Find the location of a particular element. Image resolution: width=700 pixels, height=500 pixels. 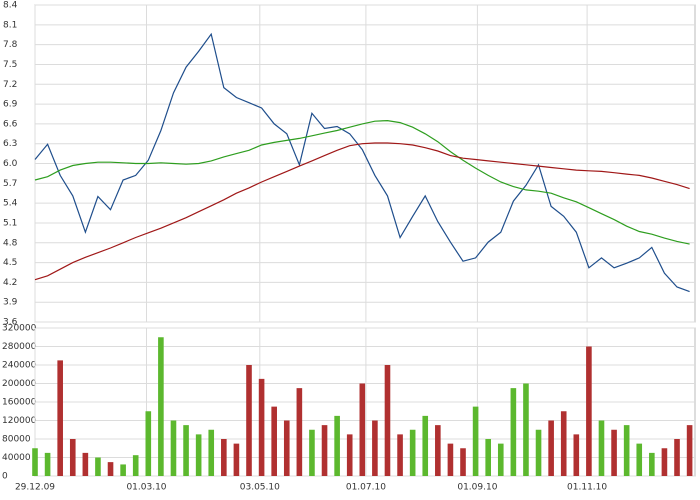

y-tick-label: 160000 is located at coordinates (19, 403).